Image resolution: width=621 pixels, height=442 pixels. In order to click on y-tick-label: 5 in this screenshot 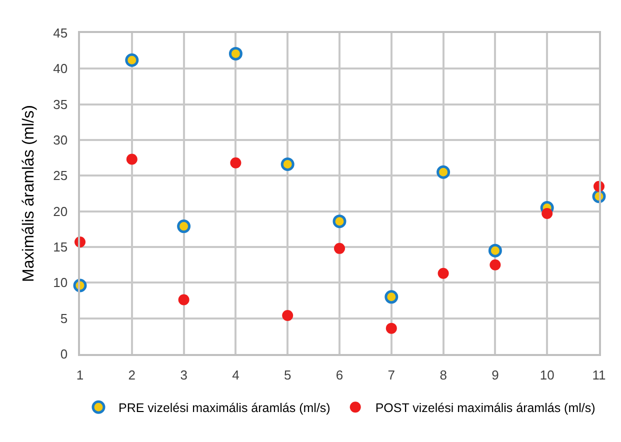, I will do `click(64, 318)`.